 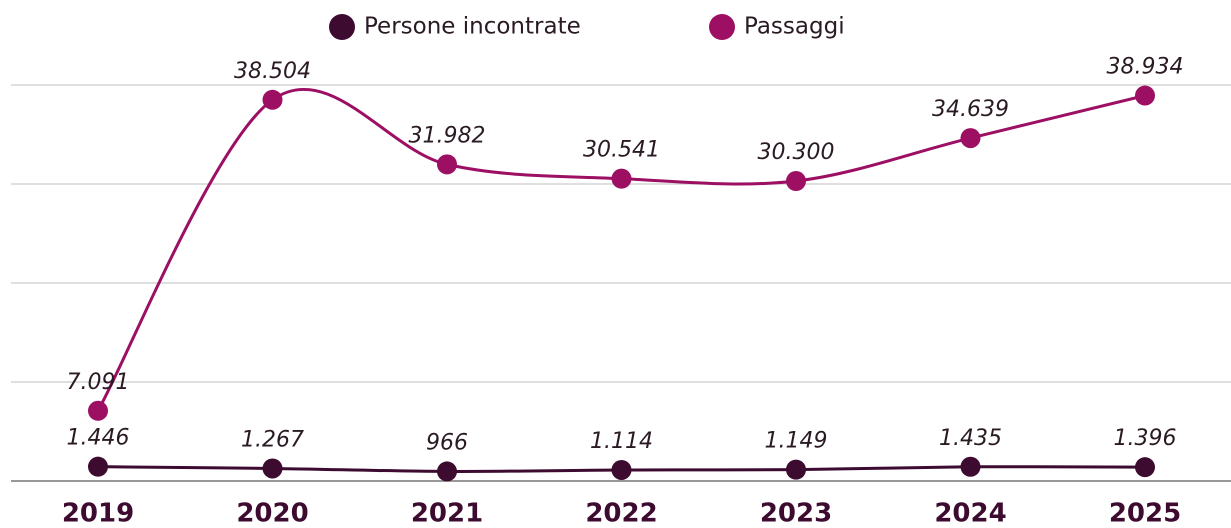 What do you see at coordinates (796, 152) in the screenshot?
I see `data-label: 30.300` at bounding box center [796, 152].